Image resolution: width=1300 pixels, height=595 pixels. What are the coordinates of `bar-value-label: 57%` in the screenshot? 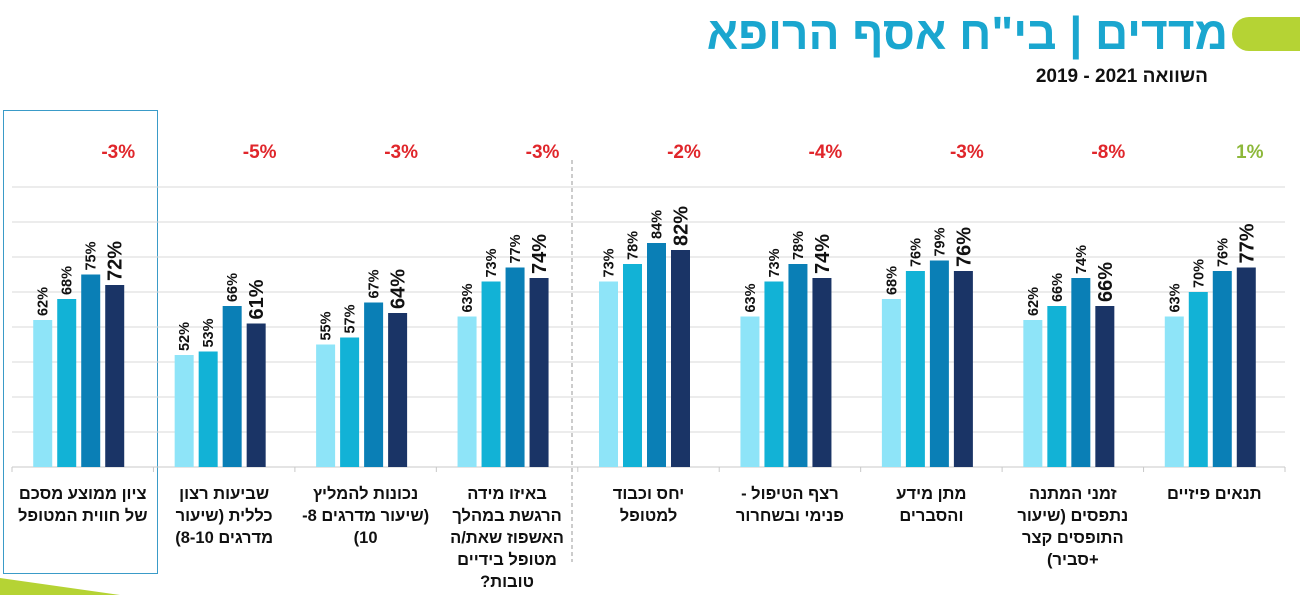 It's located at (351, 318).